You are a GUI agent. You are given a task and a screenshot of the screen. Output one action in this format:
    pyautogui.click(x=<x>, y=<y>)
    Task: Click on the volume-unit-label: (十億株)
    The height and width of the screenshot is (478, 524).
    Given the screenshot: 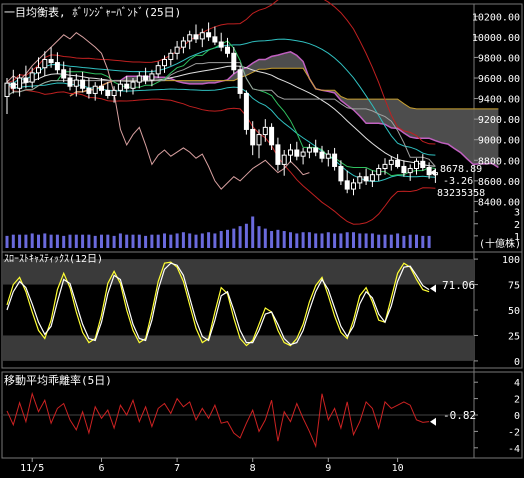 What is the action you would take?
    pyautogui.click(x=500, y=243)
    